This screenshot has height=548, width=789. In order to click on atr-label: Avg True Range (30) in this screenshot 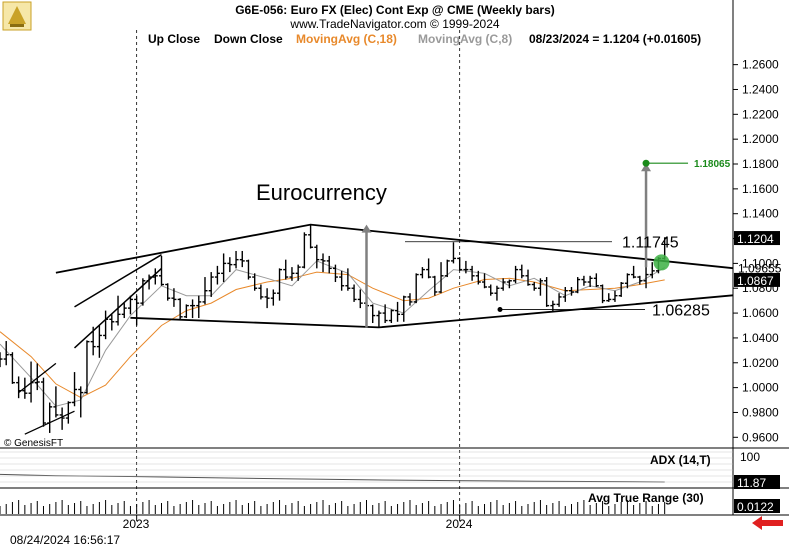, I will do `click(646, 498)`.